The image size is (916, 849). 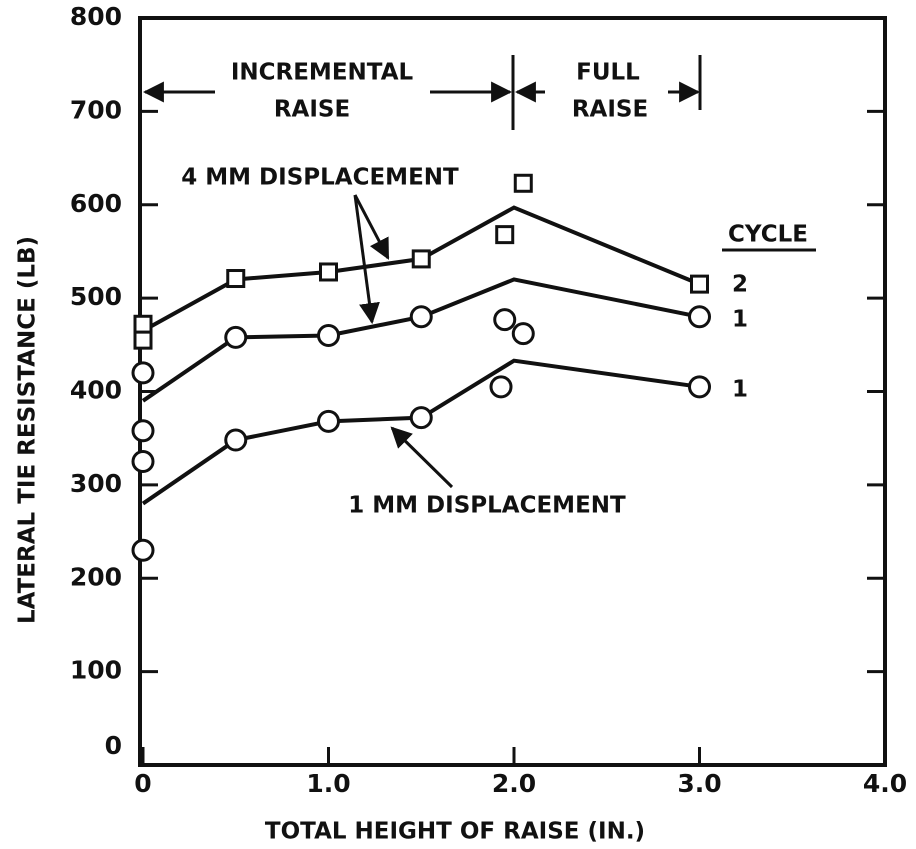 What do you see at coordinates (28, 430) in the screenshot?
I see `y-axis-label: LATERAL TIE RESISTANCE (LB)` at bounding box center [28, 430].